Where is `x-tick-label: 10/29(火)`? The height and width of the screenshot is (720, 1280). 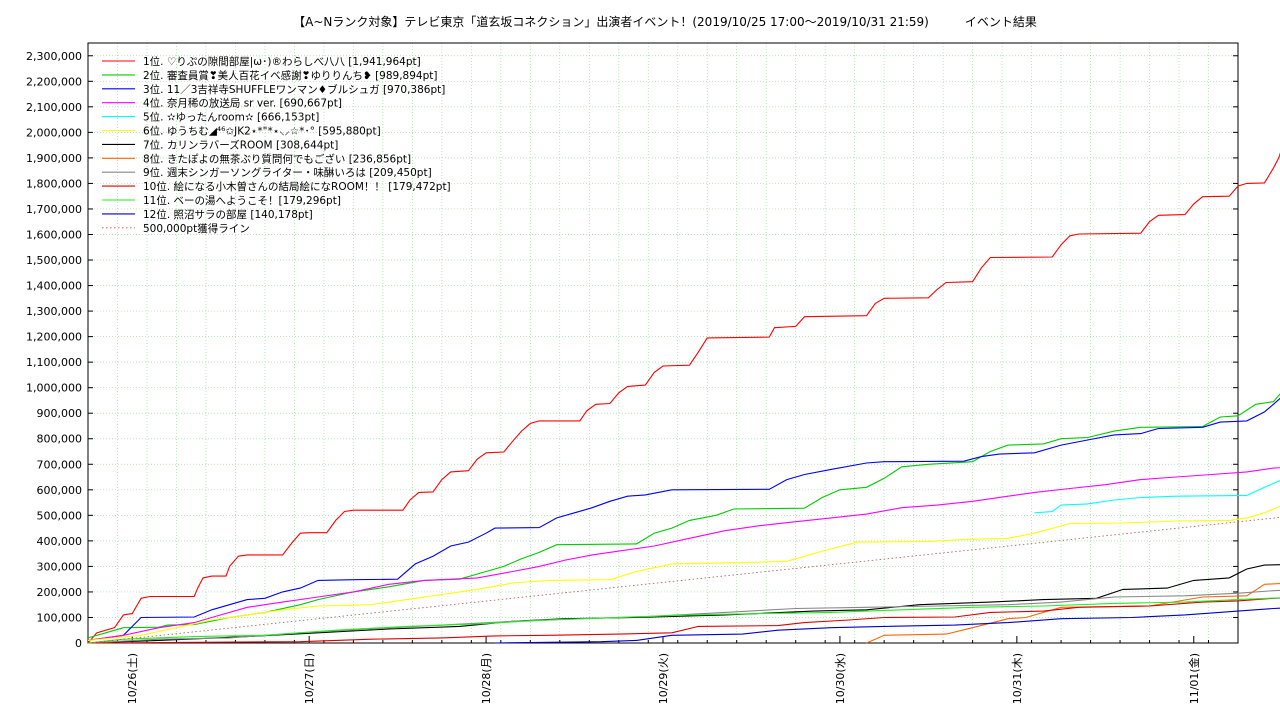 x-tick-label: 10/29(火) is located at coordinates (663, 678).